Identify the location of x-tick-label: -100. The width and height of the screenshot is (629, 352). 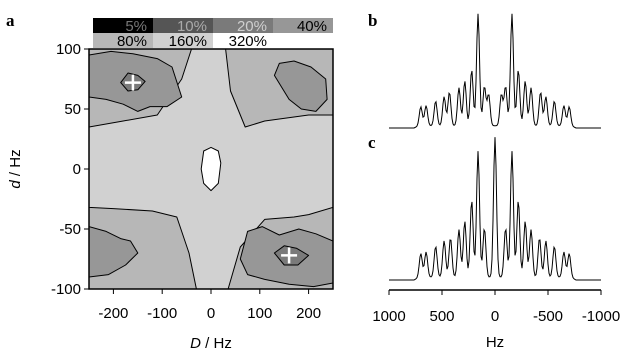
(162, 313).